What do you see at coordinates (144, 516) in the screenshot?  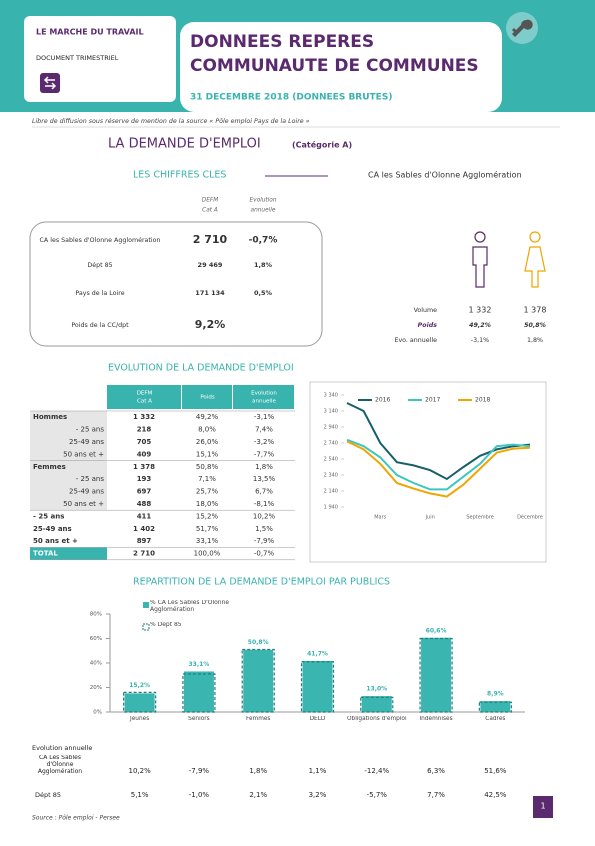 I see `cell: 411` at bounding box center [144, 516].